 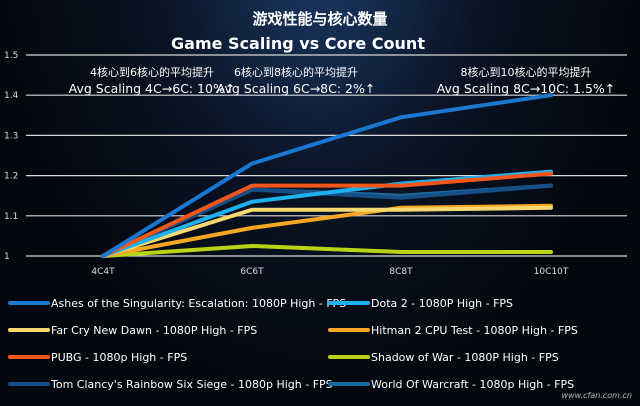 What do you see at coordinates (298, 43) in the screenshot?
I see `chart-subtitle: Game Scaling vs Core Count` at bounding box center [298, 43].